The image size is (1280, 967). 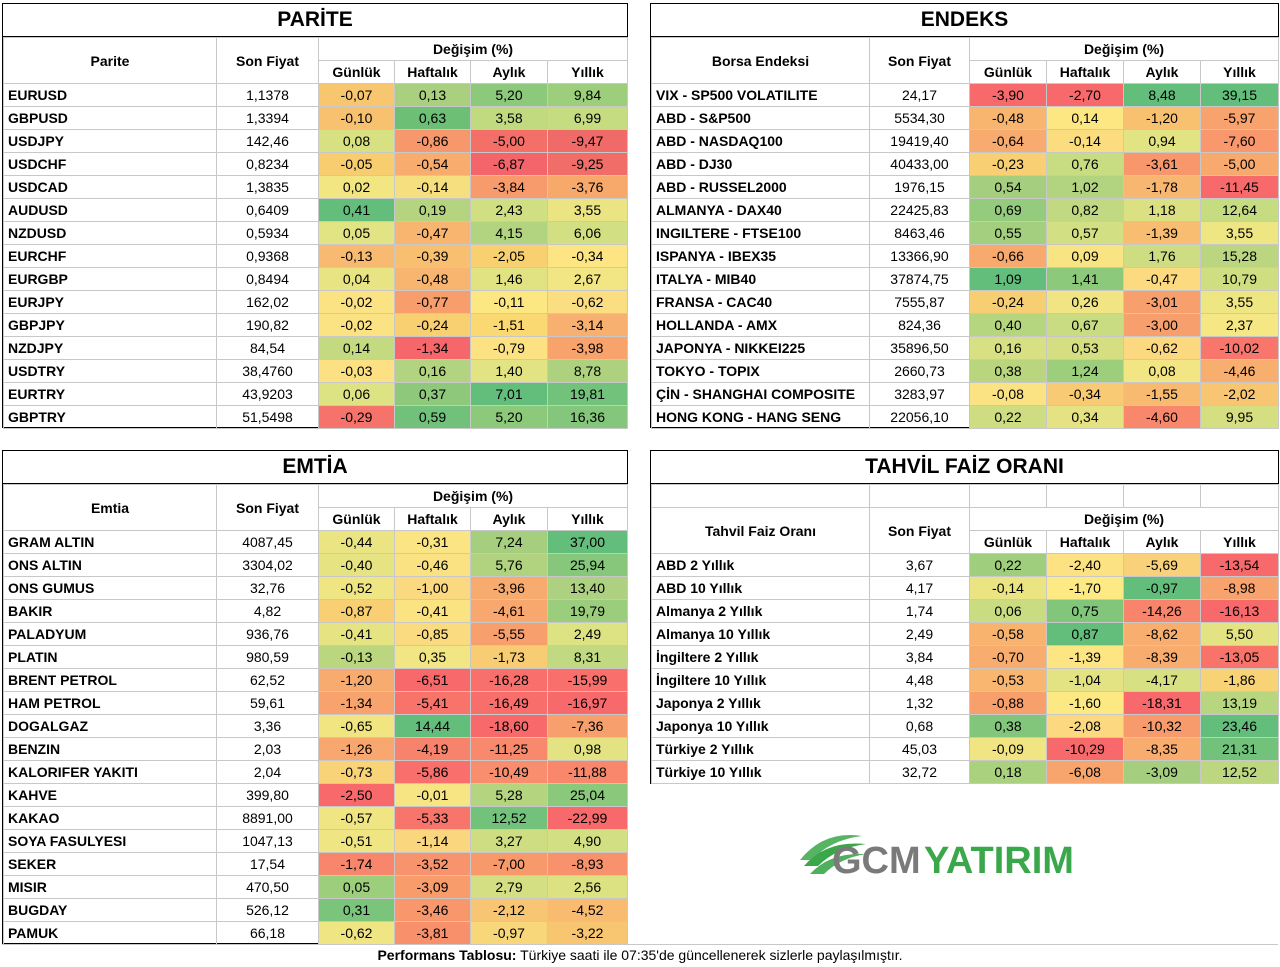 I want to click on change-daily: 0,69, so click(x=1008, y=210).